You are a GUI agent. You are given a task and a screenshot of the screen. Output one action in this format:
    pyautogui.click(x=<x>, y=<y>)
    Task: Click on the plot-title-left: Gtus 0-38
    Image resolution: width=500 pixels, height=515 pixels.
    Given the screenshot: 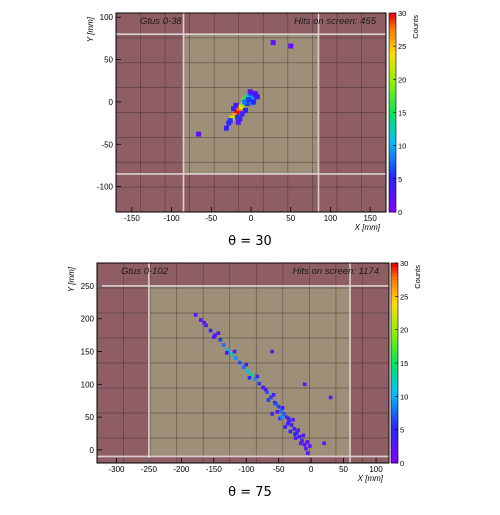 What is the action you would take?
    pyautogui.click(x=161, y=21)
    